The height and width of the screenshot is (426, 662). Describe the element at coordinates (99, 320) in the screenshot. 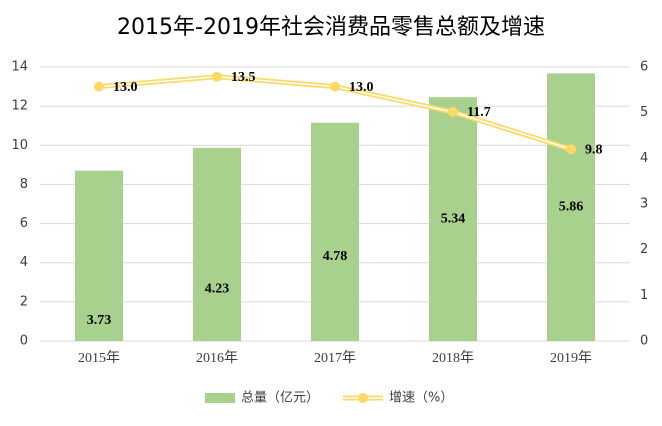

I see `bar-value-label: 3.73` at that location.